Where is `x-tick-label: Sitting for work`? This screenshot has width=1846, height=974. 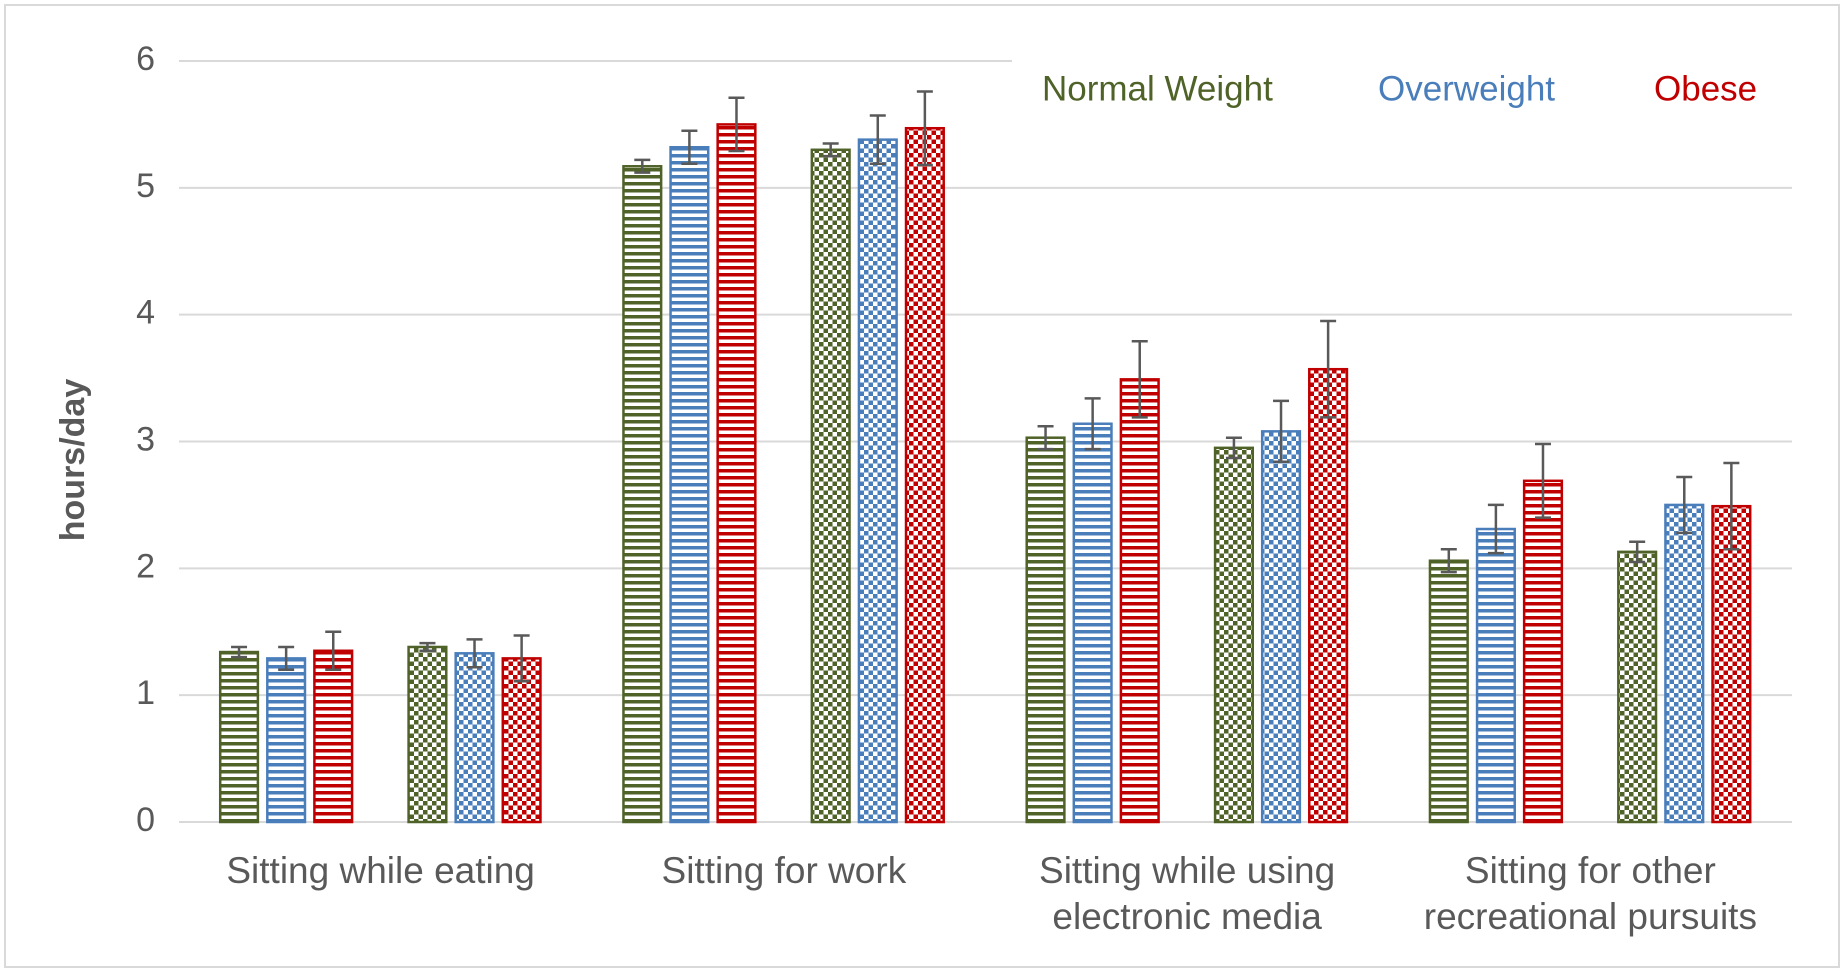
x-tick-label: Sitting for work is located at coordinates (784, 870).